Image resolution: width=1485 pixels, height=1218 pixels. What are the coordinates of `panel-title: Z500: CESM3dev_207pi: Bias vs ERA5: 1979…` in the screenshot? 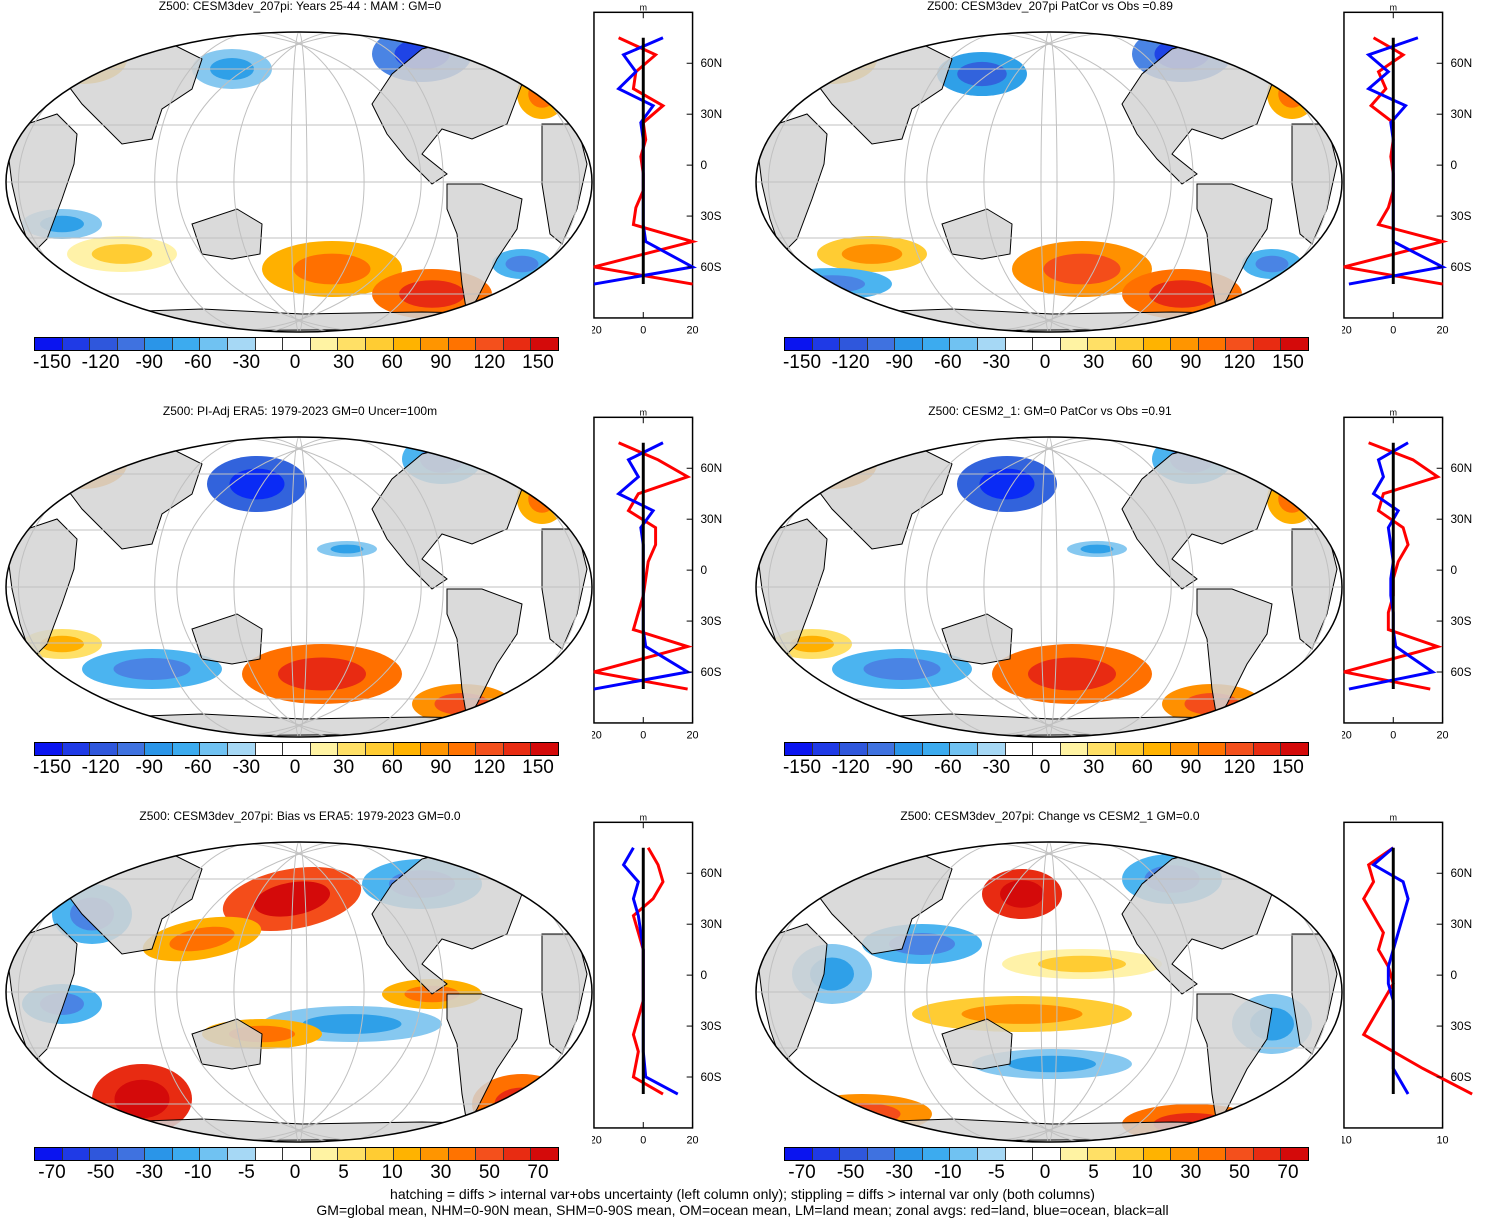 It's located at (300, 816).